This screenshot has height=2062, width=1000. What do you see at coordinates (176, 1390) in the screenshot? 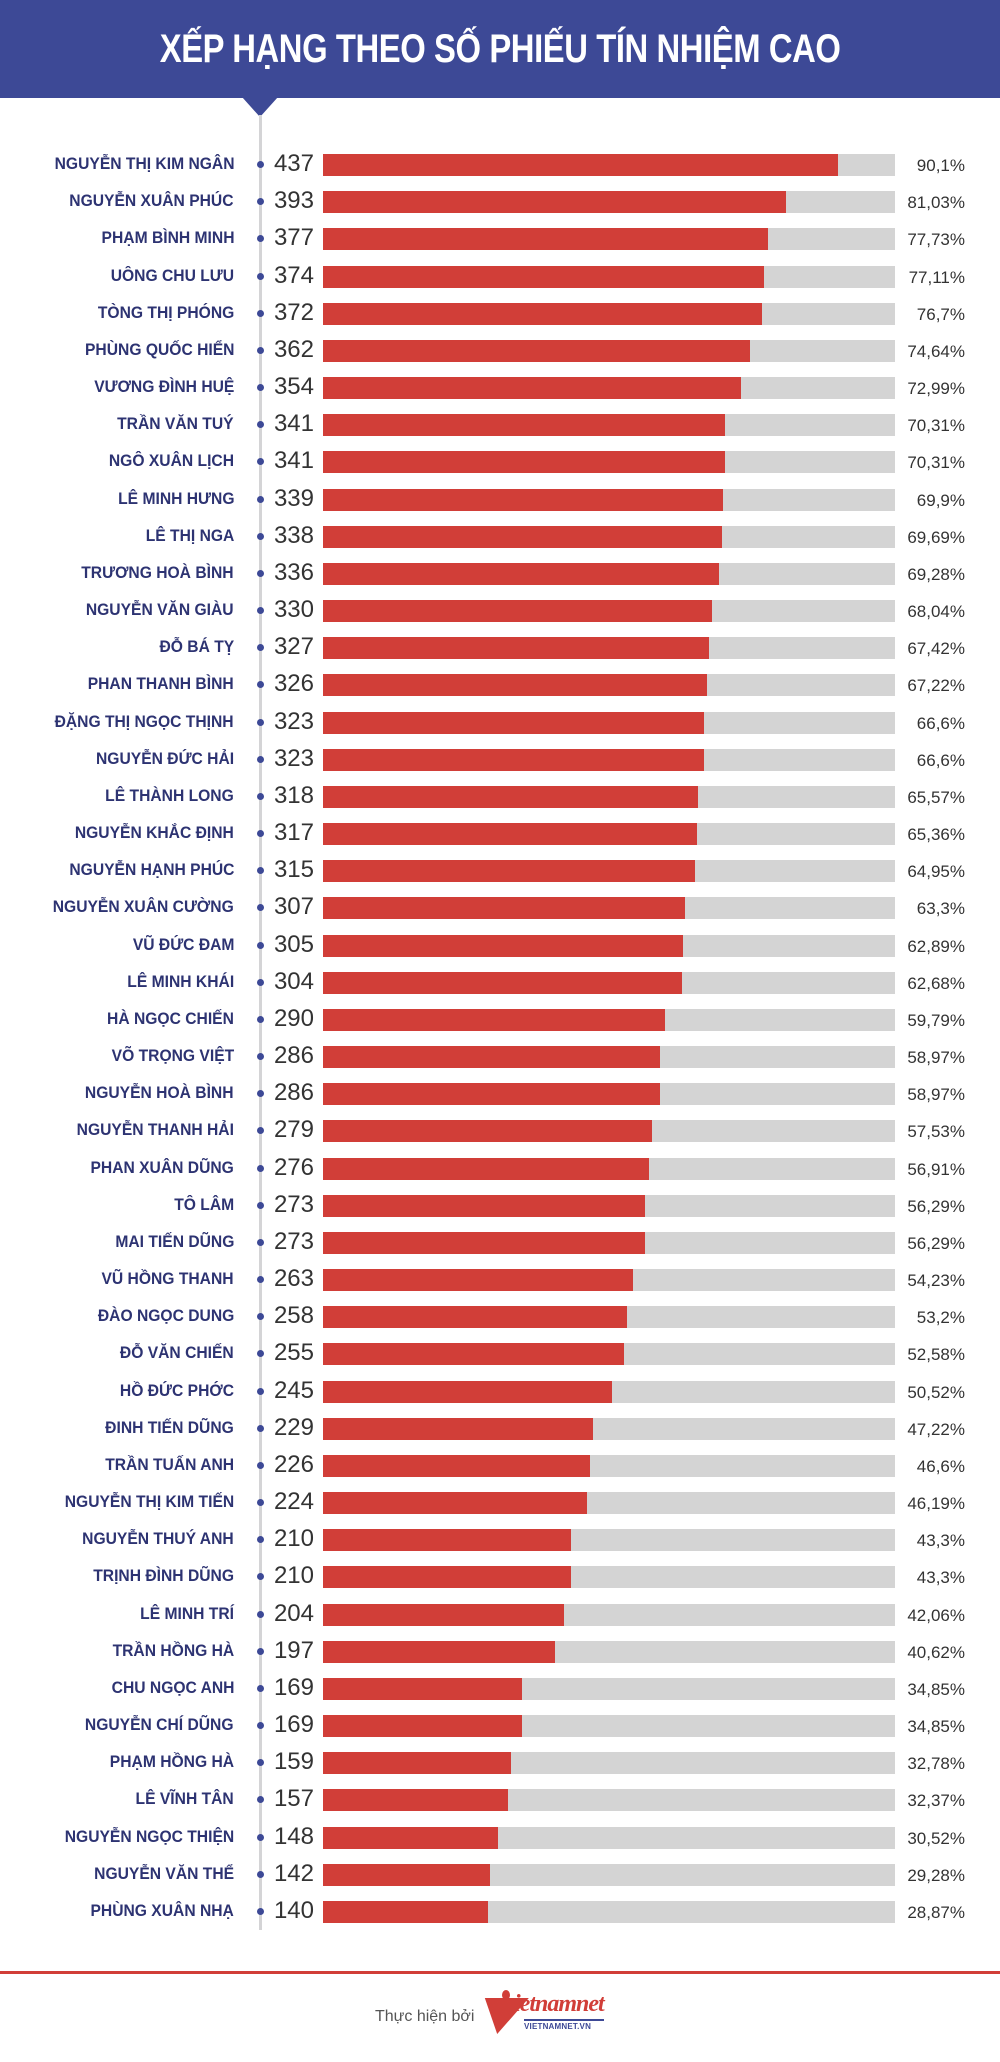
I see `category-label: HỒ ĐỨC PHỚC` at bounding box center [176, 1390].